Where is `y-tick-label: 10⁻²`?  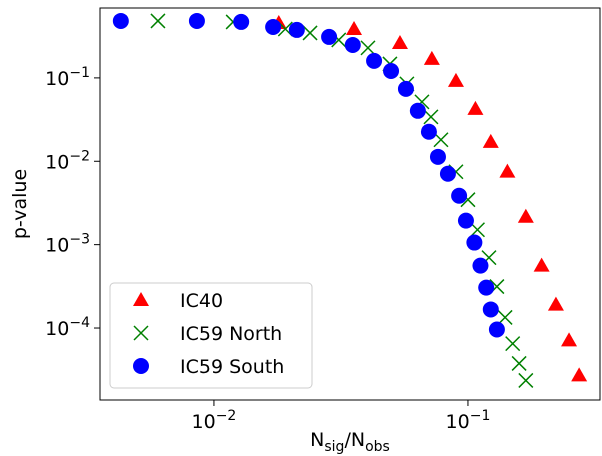
y-tick-label: 10⁻² is located at coordinates (67, 160).